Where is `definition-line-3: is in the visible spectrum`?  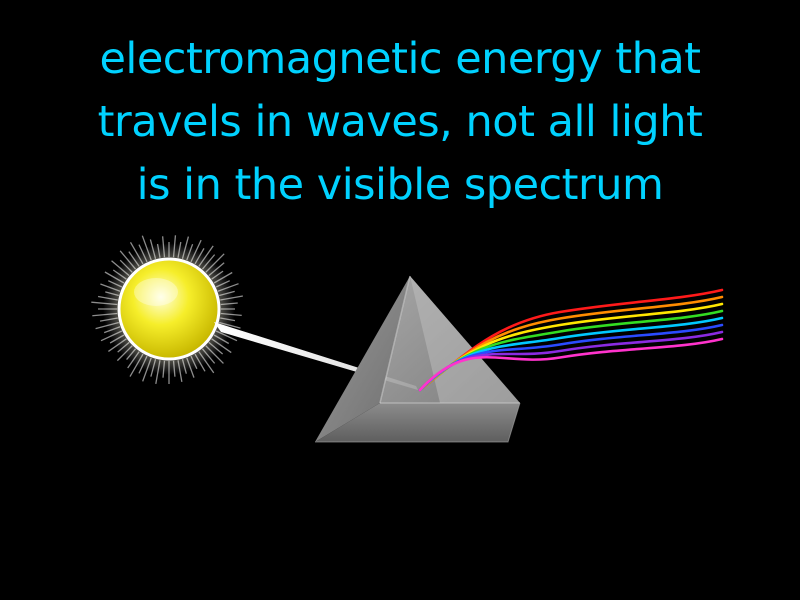
definition-line-3: is in the visible spectrum is located at coordinates (400, 185).